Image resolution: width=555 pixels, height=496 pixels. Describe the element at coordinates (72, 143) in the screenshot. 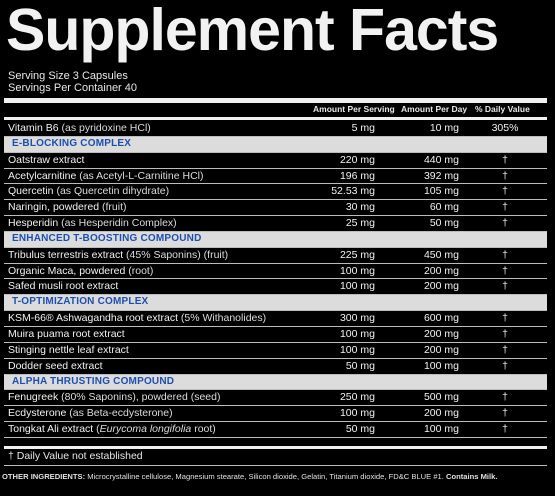

I see `section-title: E-BLOCKING COMPLEX` at that location.